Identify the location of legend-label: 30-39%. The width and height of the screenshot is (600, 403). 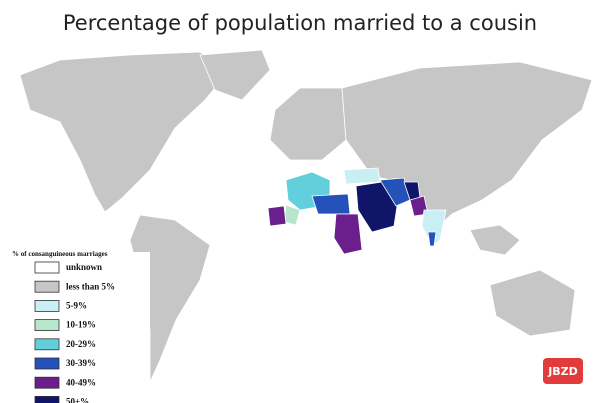
(81, 363).